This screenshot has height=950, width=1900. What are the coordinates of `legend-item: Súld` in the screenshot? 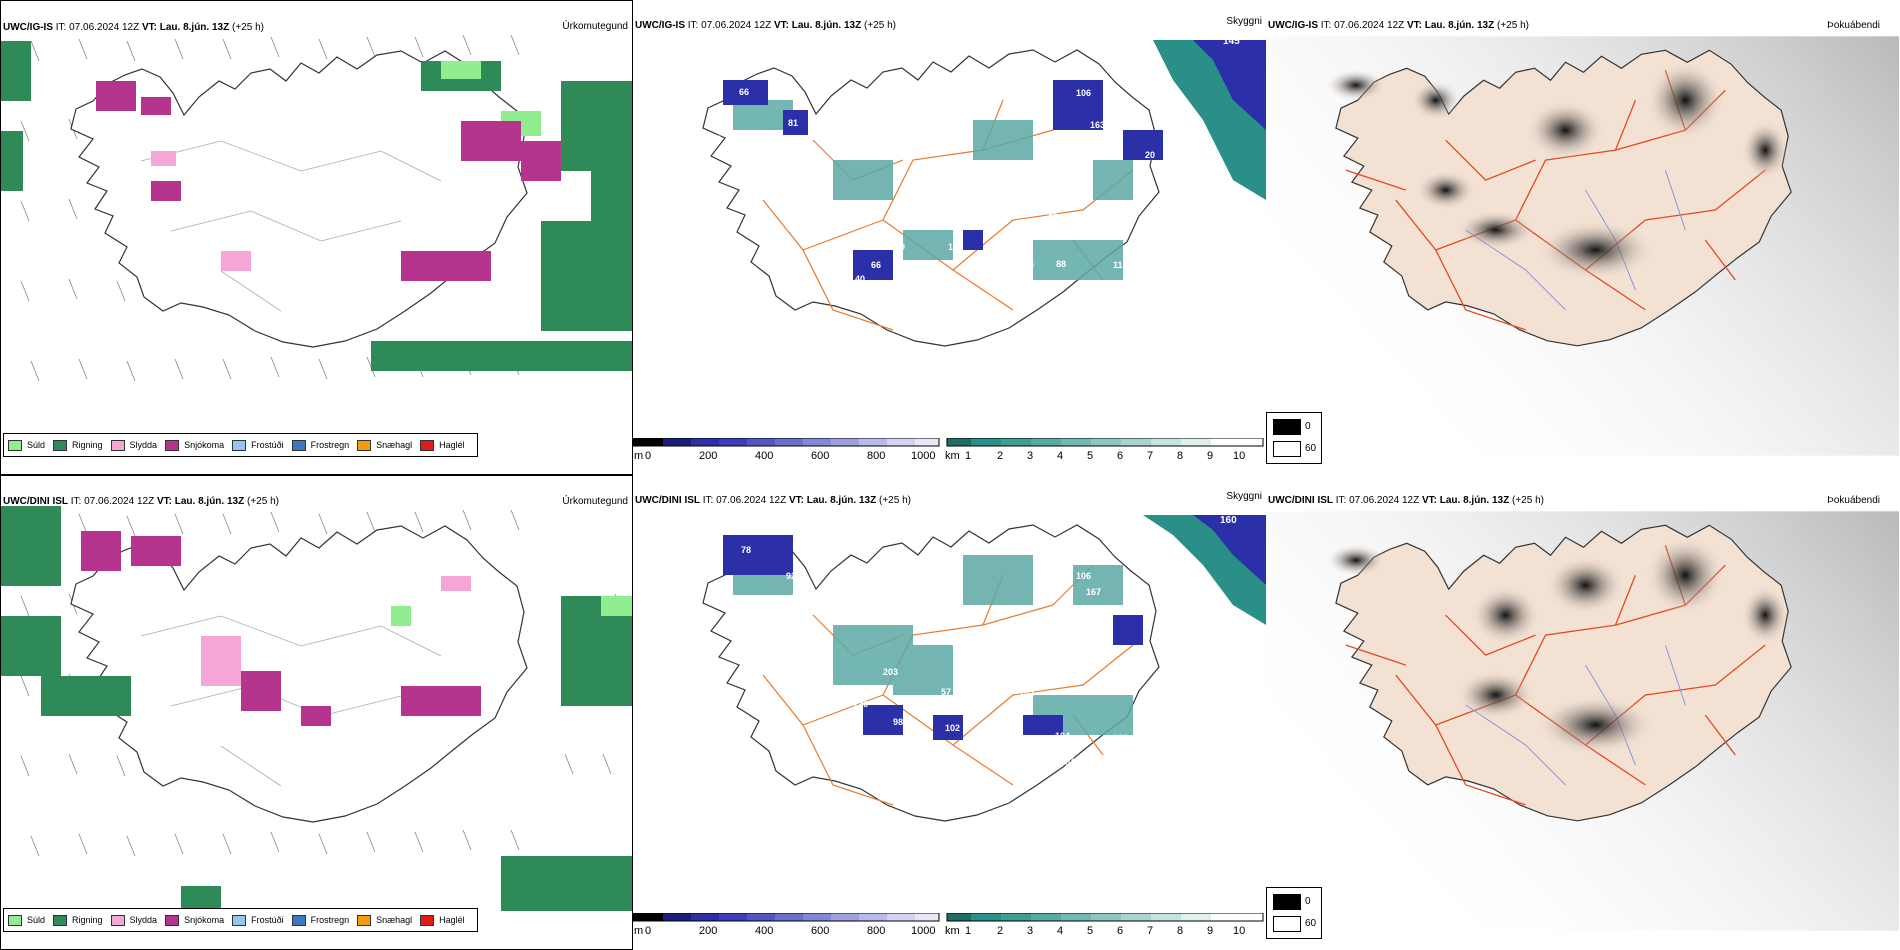 It's located at (27, 920).